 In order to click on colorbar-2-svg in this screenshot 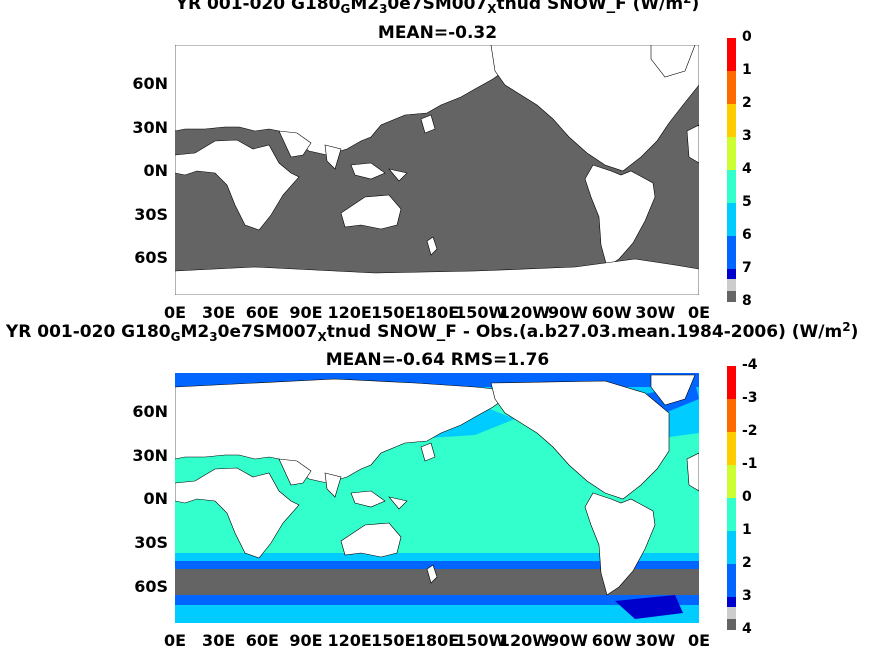, I will do `click(731, 498)`.